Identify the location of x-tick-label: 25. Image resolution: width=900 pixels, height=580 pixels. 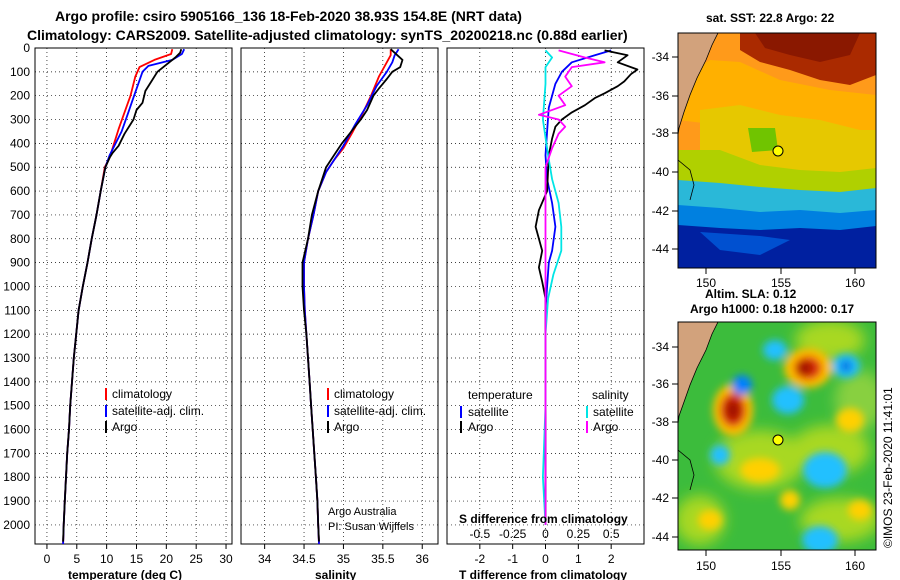
(197, 559).